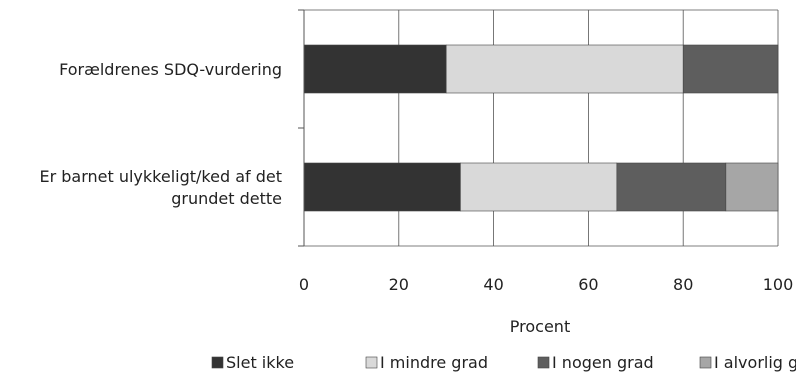 The image size is (796, 379). Describe the element at coordinates (493, 284) in the screenshot. I see `x-tick-label: 40` at that location.